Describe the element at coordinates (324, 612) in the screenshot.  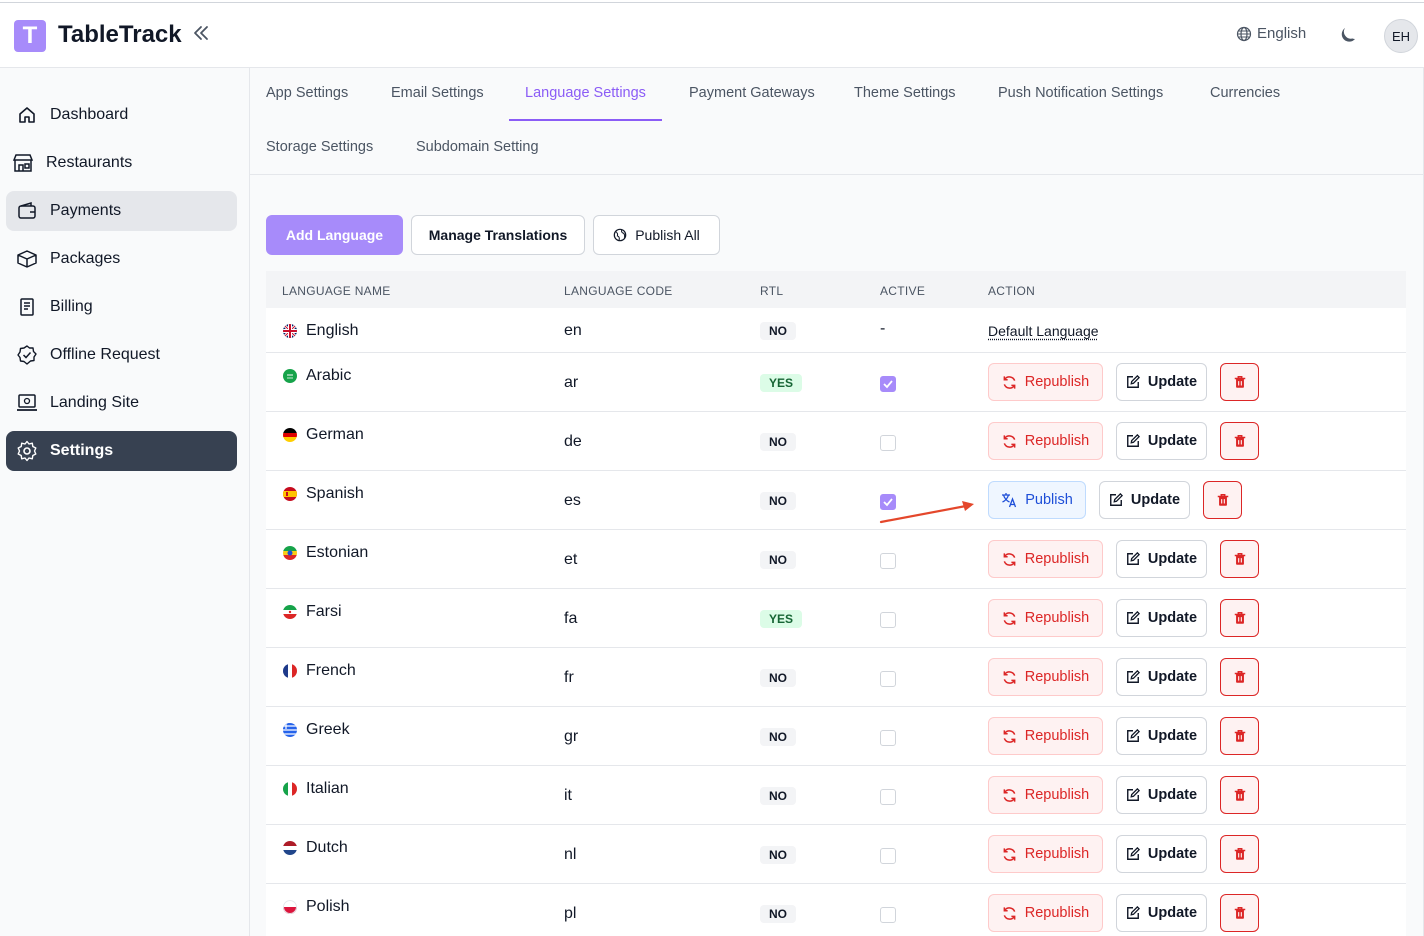
I see `language-name: Farsi` at that location.